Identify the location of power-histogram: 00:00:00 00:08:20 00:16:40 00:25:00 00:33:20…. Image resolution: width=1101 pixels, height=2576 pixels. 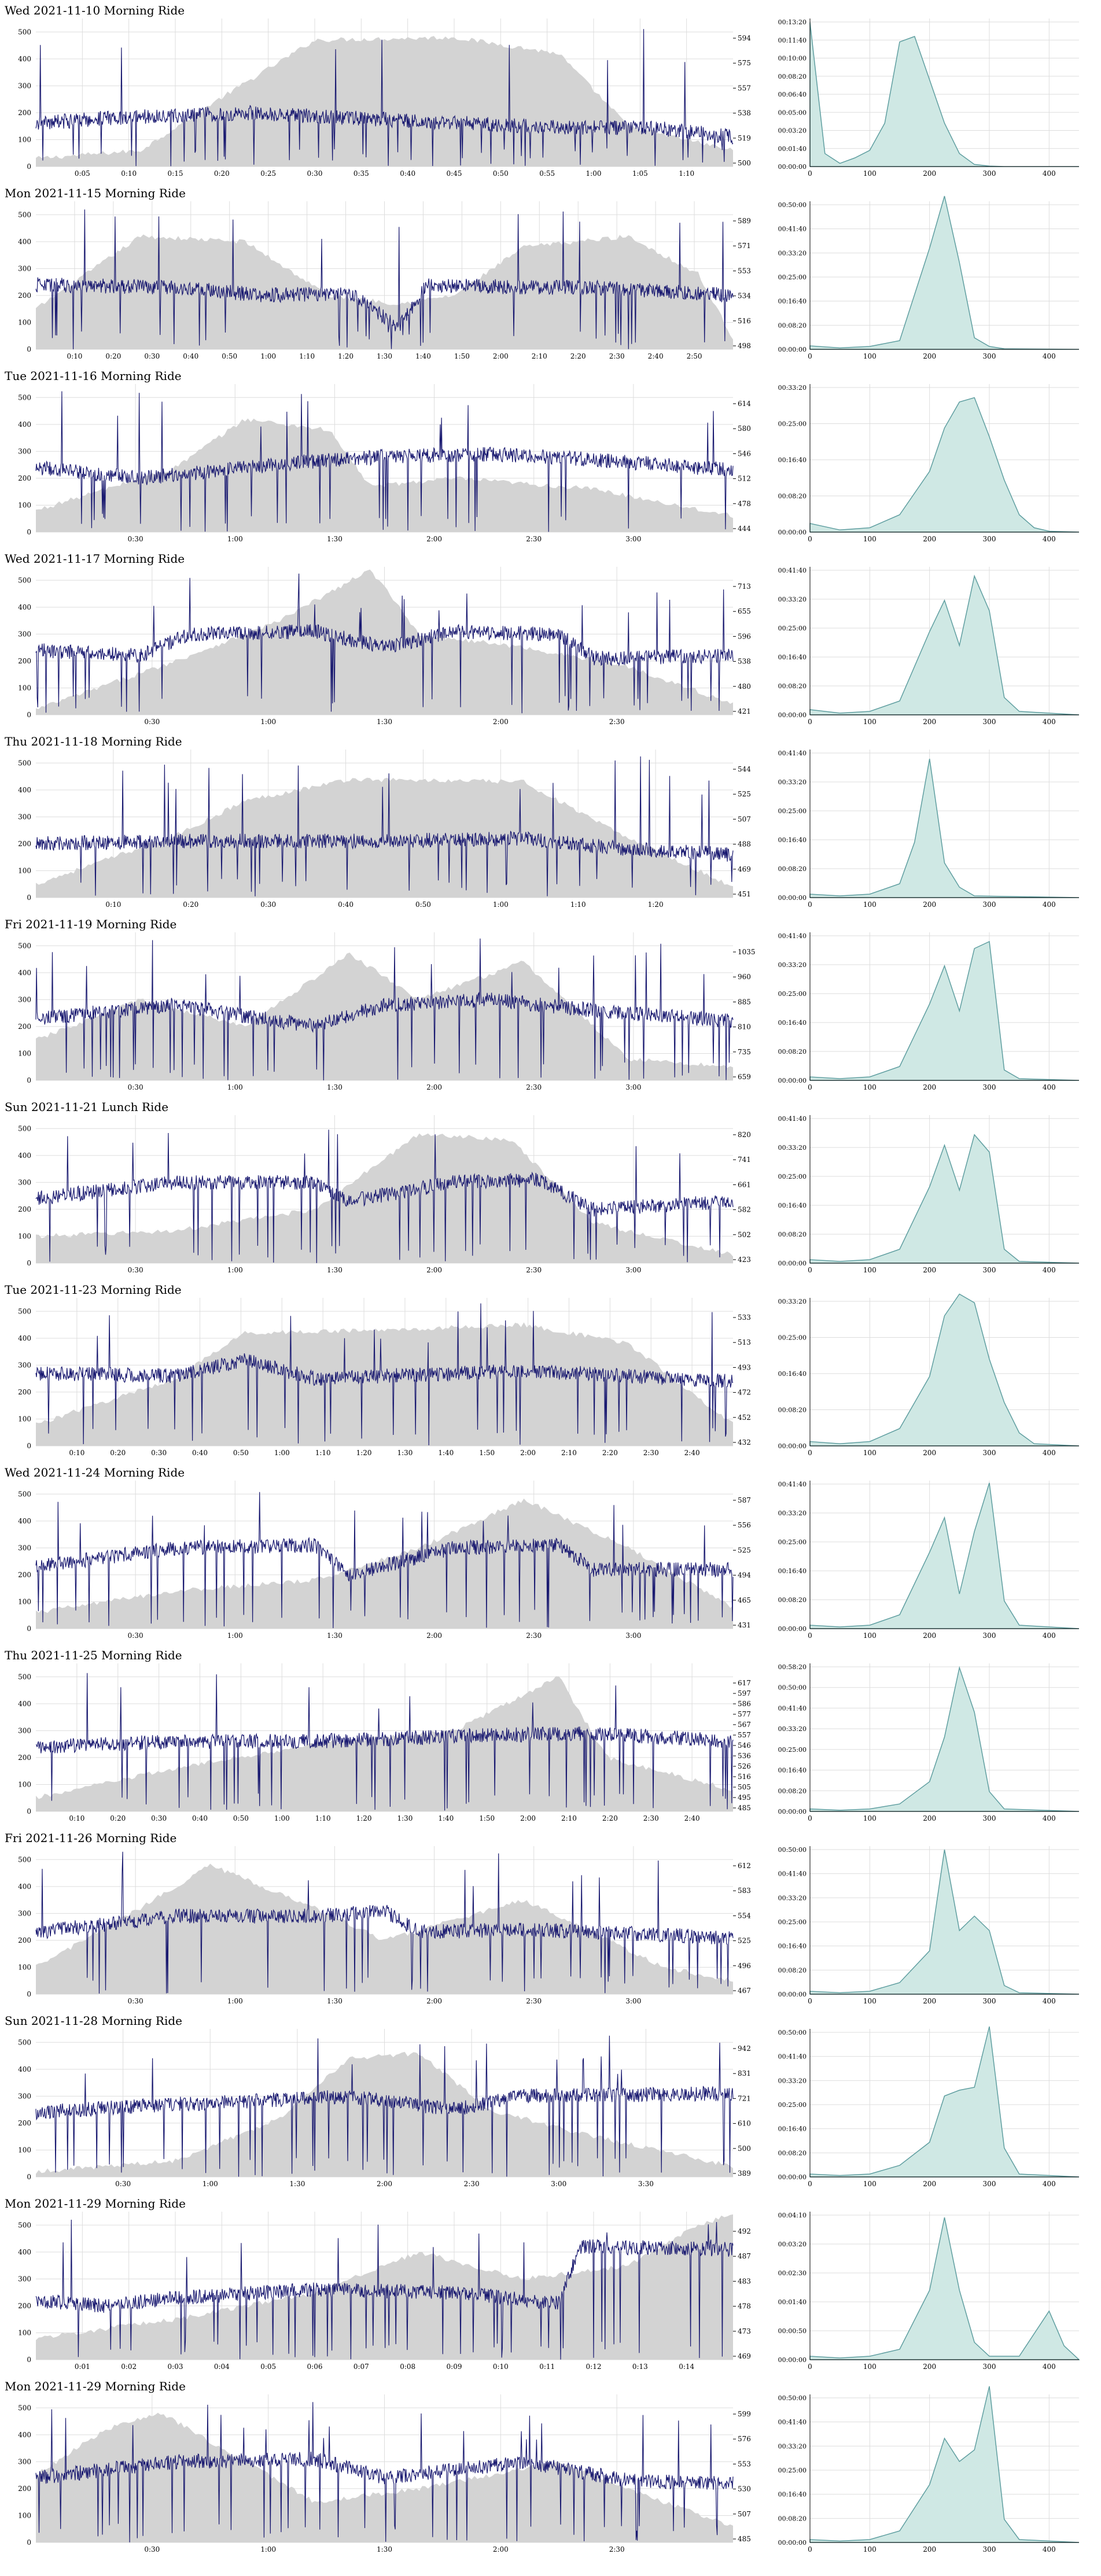
(929, 463).